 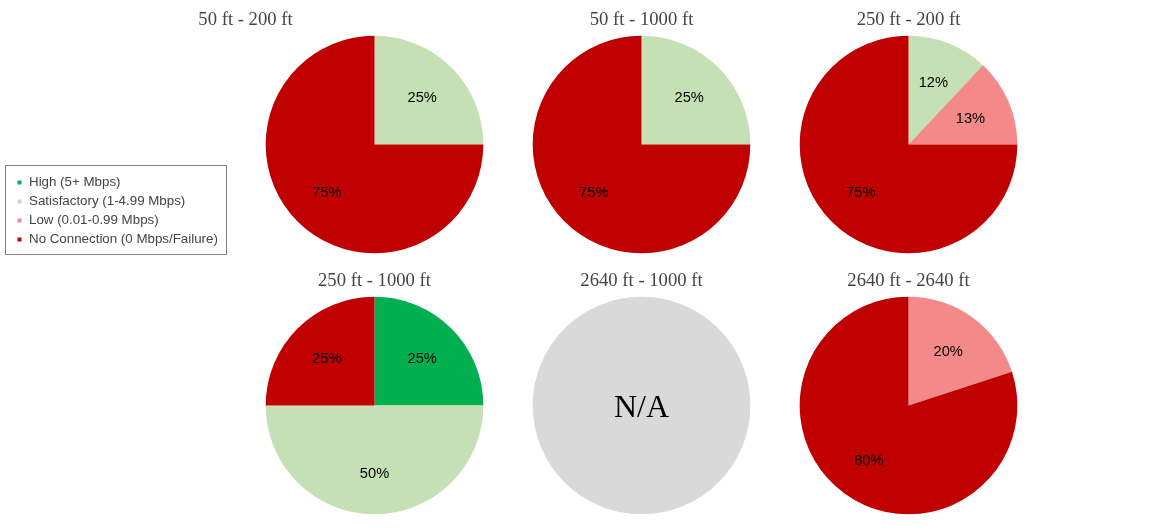 What do you see at coordinates (94, 219) in the screenshot?
I see `legend-label: Low (0.01-0.99 Mbps)` at bounding box center [94, 219].